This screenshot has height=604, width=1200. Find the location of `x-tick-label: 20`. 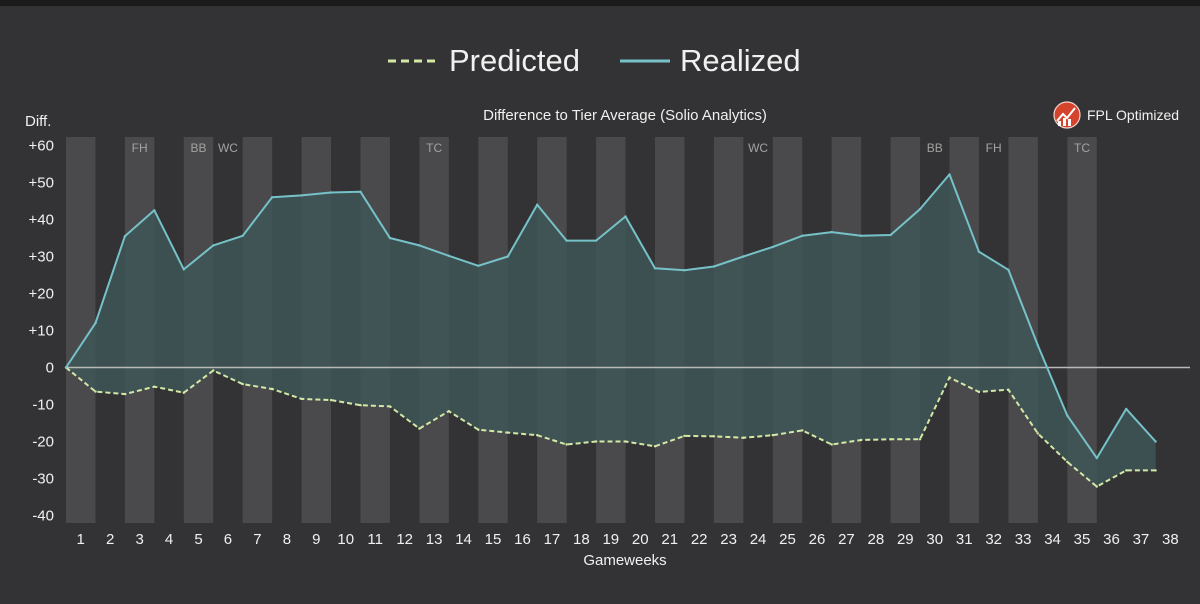

x-tick-label: 20 is located at coordinates (640, 539).